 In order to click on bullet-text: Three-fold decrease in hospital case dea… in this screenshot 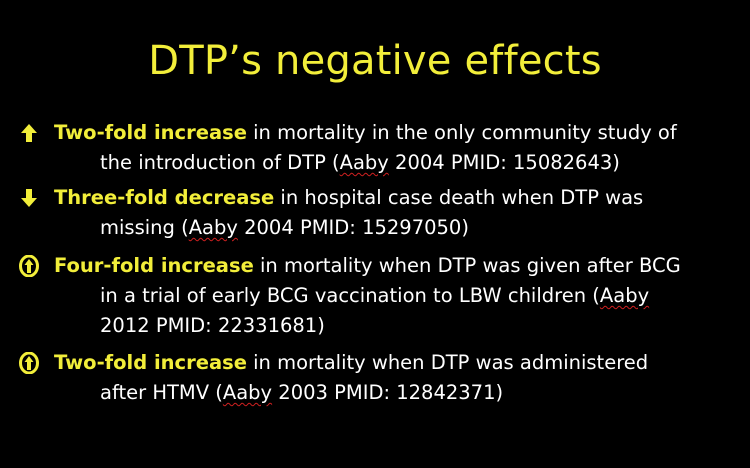, I will do `click(393, 213)`.